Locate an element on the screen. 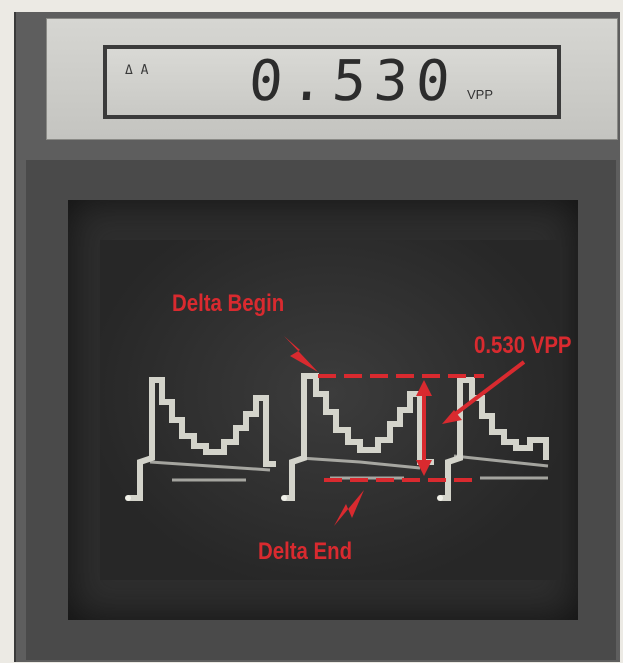  delta-end-label: Delta End is located at coordinates (305, 551).